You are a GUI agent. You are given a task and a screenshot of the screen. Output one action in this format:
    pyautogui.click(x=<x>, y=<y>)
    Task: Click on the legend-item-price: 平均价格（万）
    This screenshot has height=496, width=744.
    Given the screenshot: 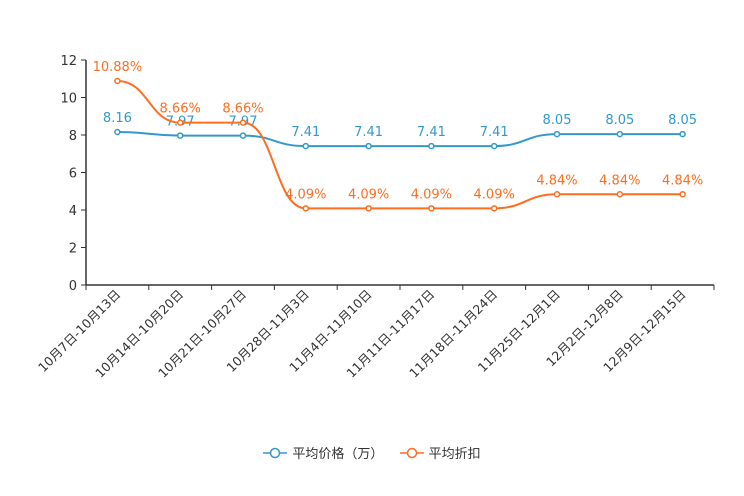 What is the action you would take?
    pyautogui.click(x=323, y=452)
    